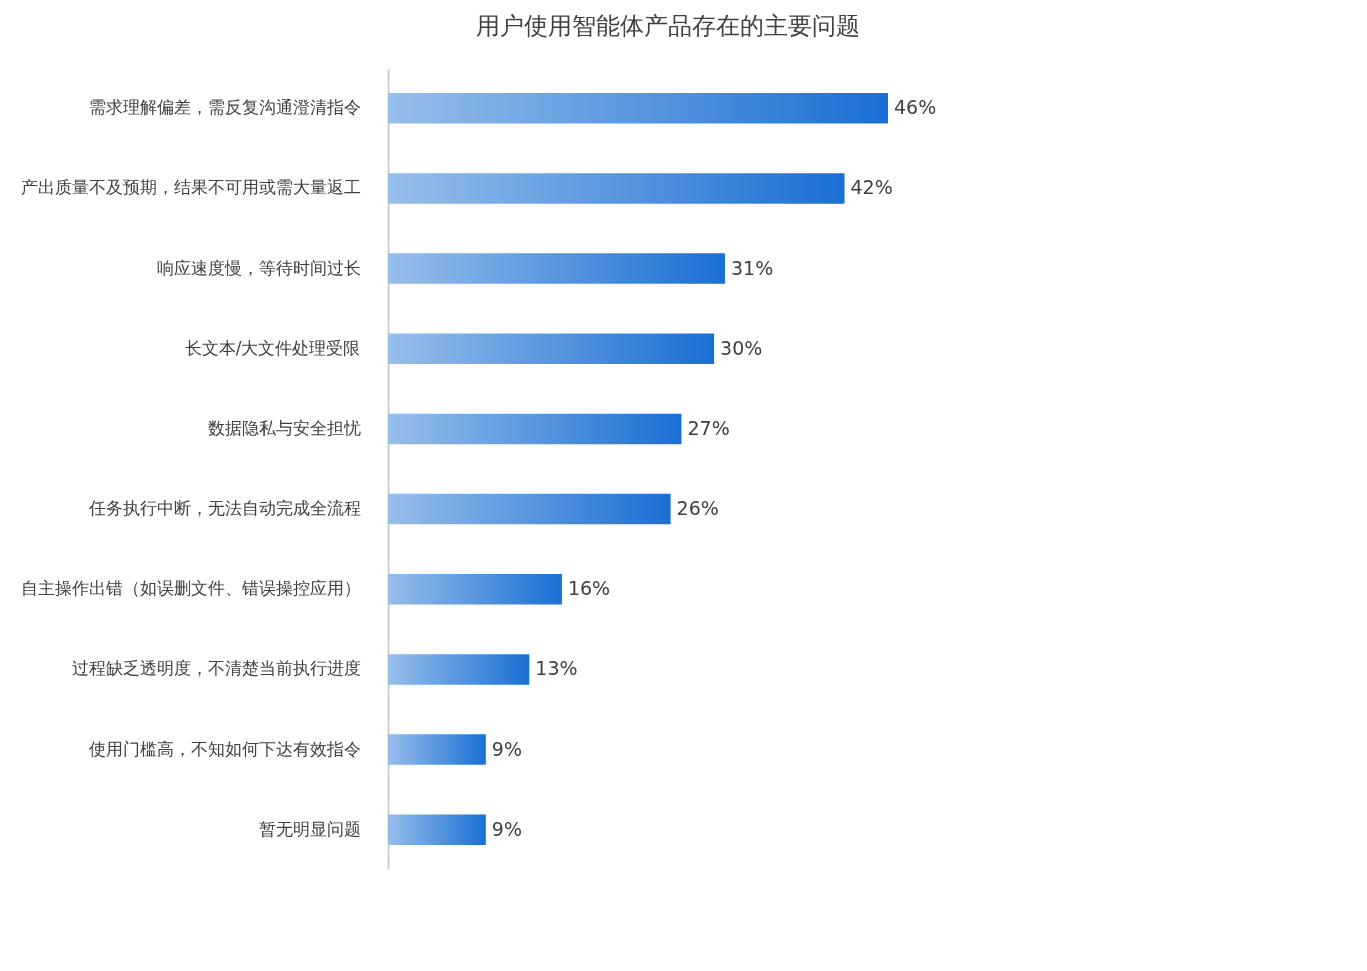 This screenshot has width=1367, height=971. What do you see at coordinates (589, 588) in the screenshot?
I see `data-label: 16%` at bounding box center [589, 588].